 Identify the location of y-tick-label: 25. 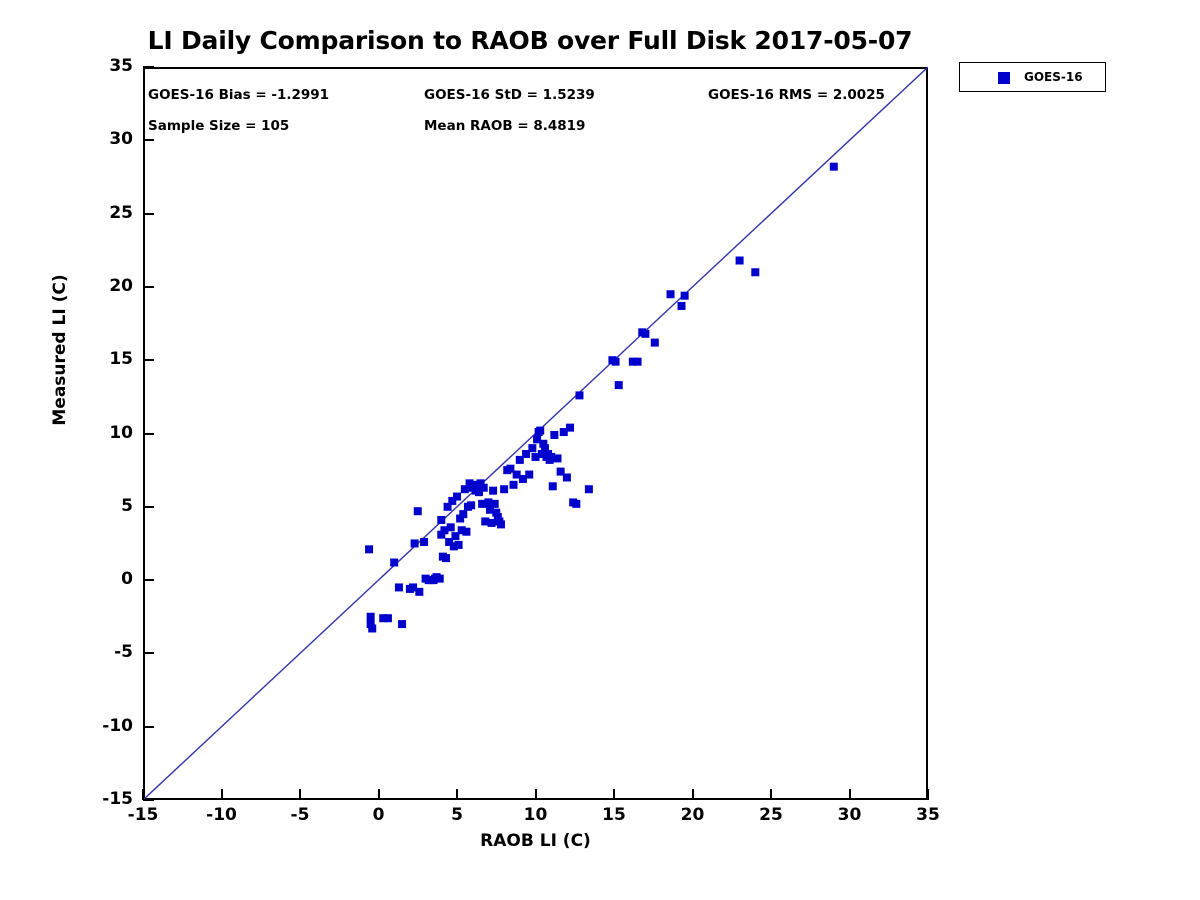
(121, 212).